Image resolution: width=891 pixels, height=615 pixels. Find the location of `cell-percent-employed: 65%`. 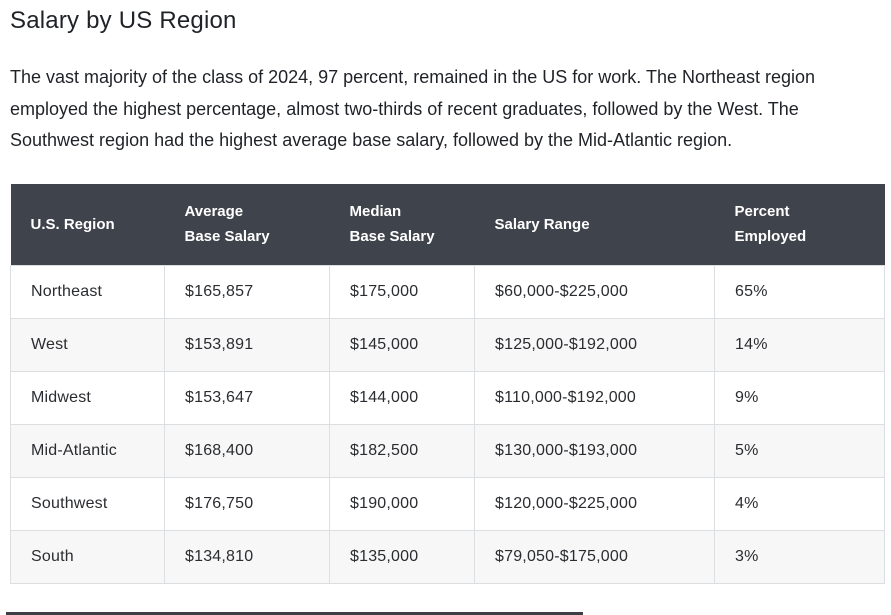

cell-percent-employed: 65% is located at coordinates (799, 292).